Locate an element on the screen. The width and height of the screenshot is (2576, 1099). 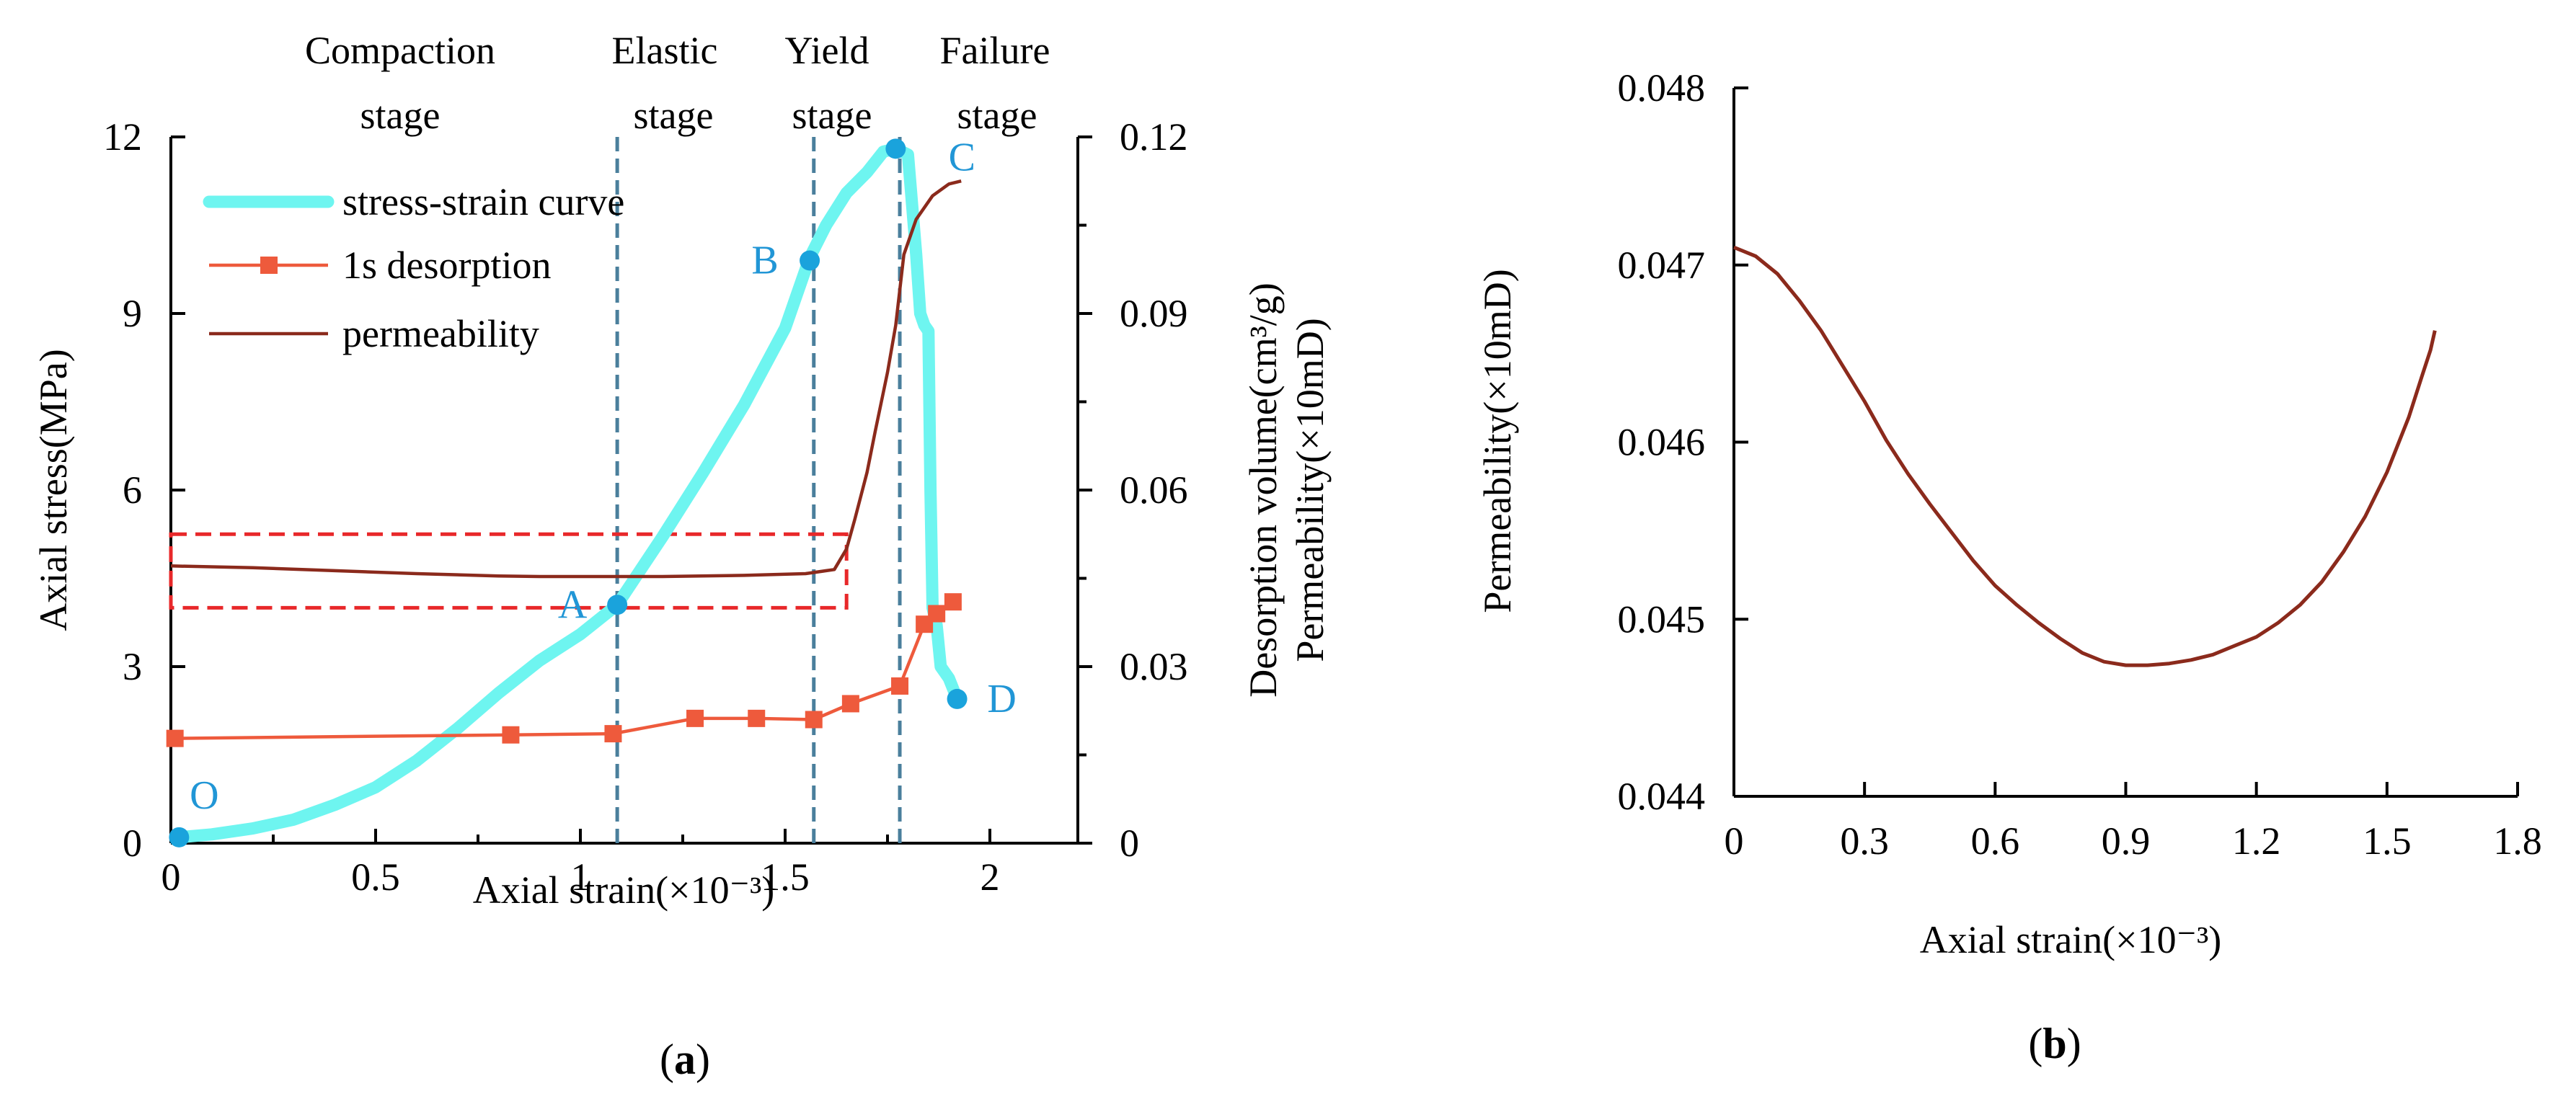
stage-title-yield-2: stage is located at coordinates (832, 116).